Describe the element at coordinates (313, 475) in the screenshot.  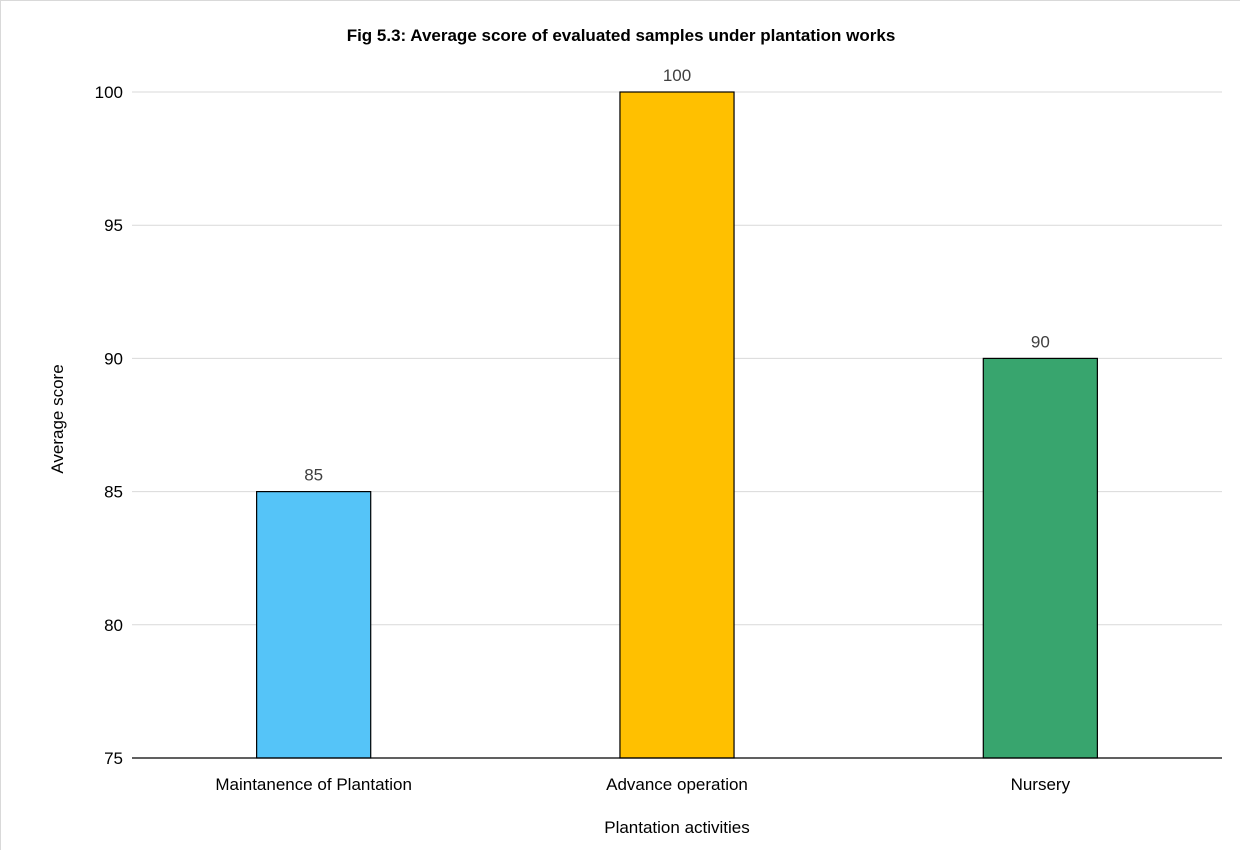
I see `data-label: 85` at that location.